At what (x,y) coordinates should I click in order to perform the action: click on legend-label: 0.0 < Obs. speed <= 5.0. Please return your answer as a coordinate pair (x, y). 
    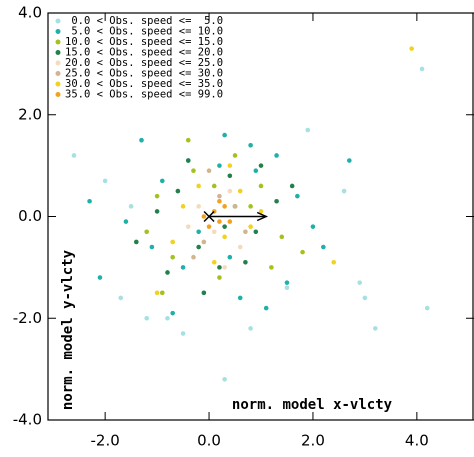
    Looking at the image, I should click on (144, 21).